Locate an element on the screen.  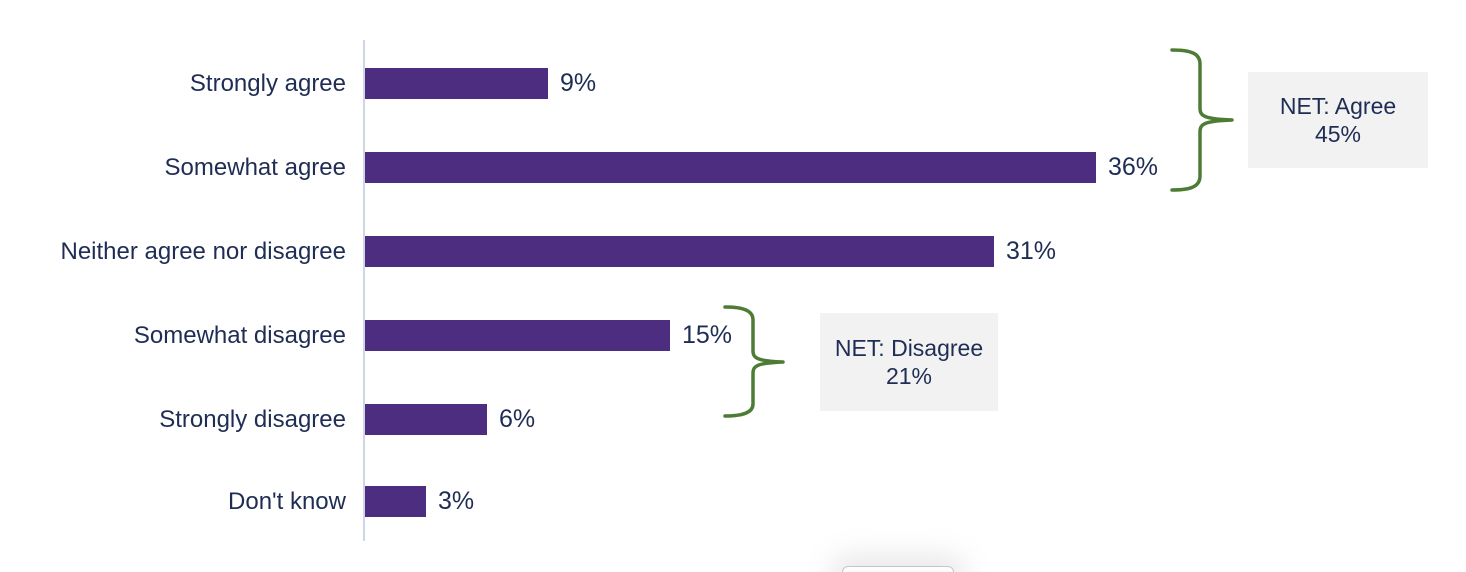
net-agree-value: 45% is located at coordinates (1338, 134).